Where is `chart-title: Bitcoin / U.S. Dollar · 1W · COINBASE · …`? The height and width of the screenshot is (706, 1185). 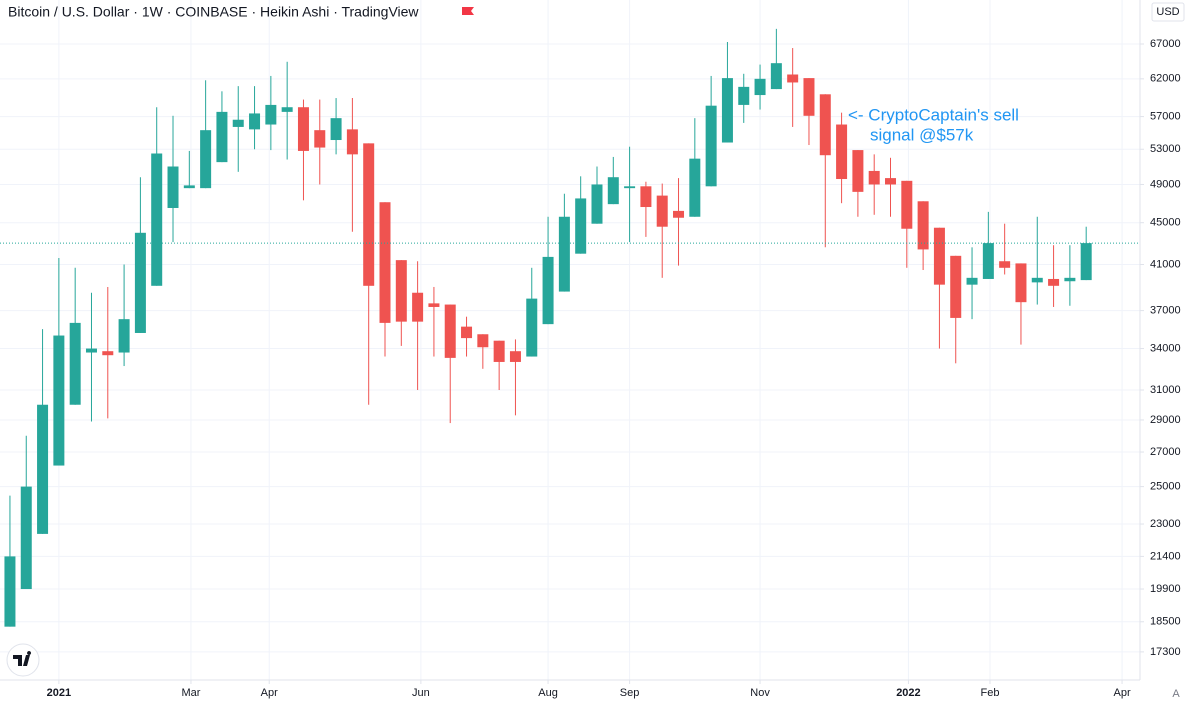
chart-title: Bitcoin / U.S. Dollar · 1W · COINBASE · … is located at coordinates (213, 12).